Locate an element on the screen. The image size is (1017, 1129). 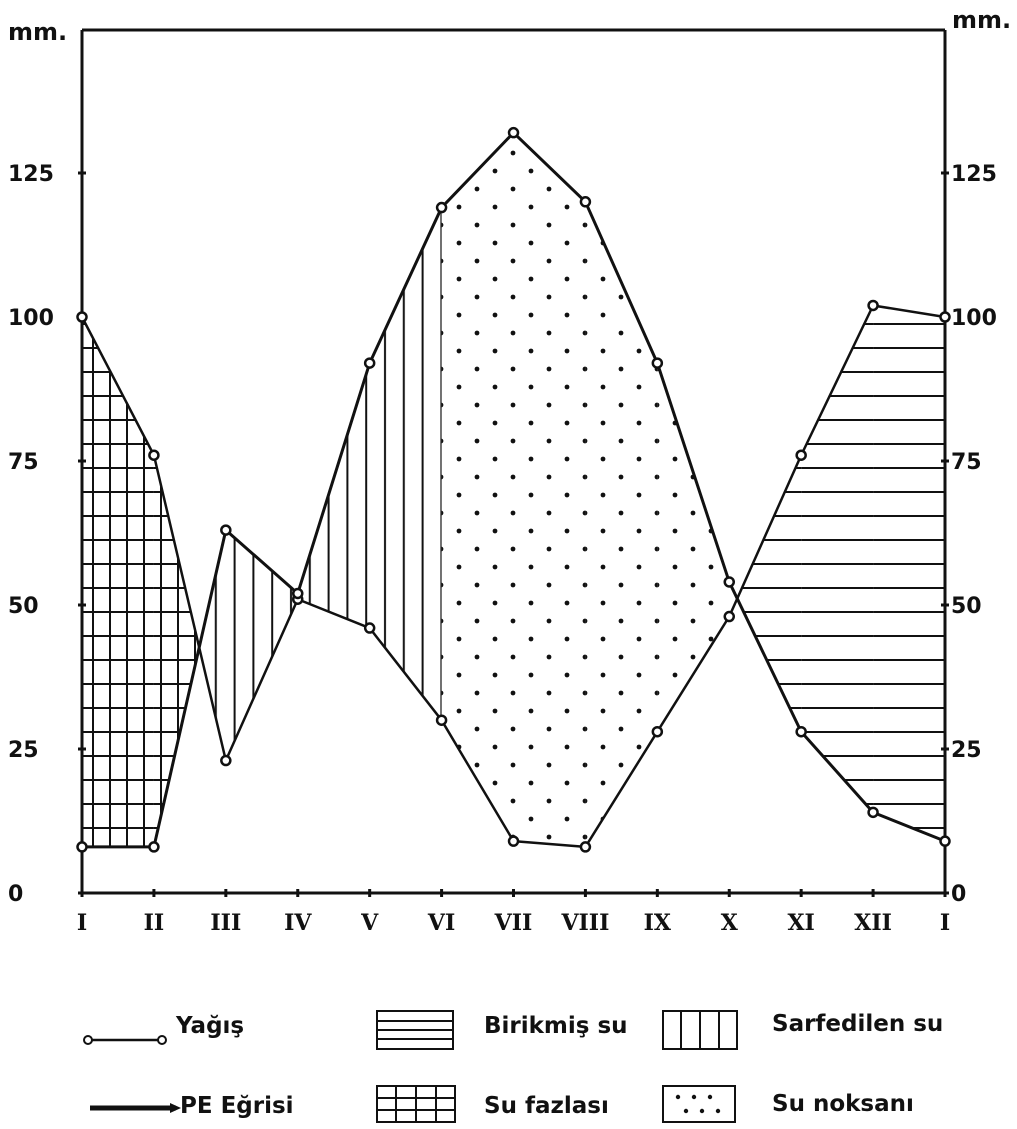
month-label: II is located at coordinates (154, 923).